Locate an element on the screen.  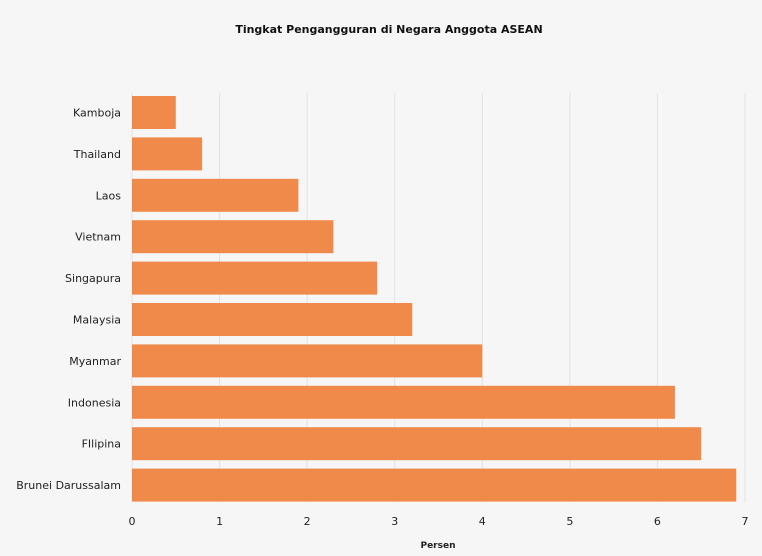
x-tick-label: 2 is located at coordinates (307, 521).